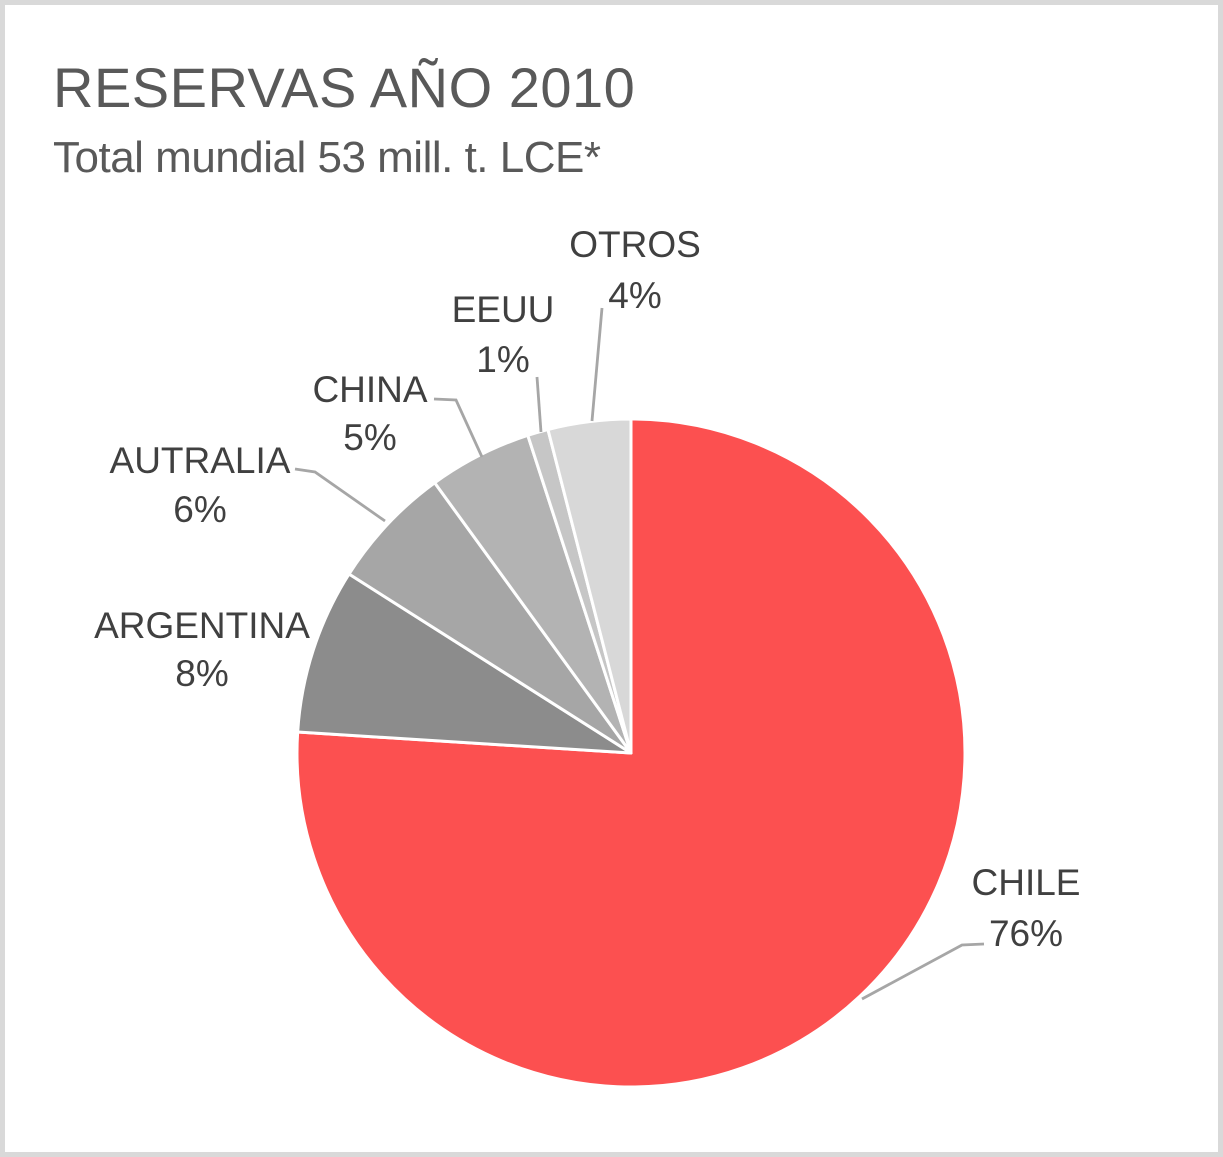  Describe the element at coordinates (923, 971) in the screenshot. I see `leader-line-chile` at that location.